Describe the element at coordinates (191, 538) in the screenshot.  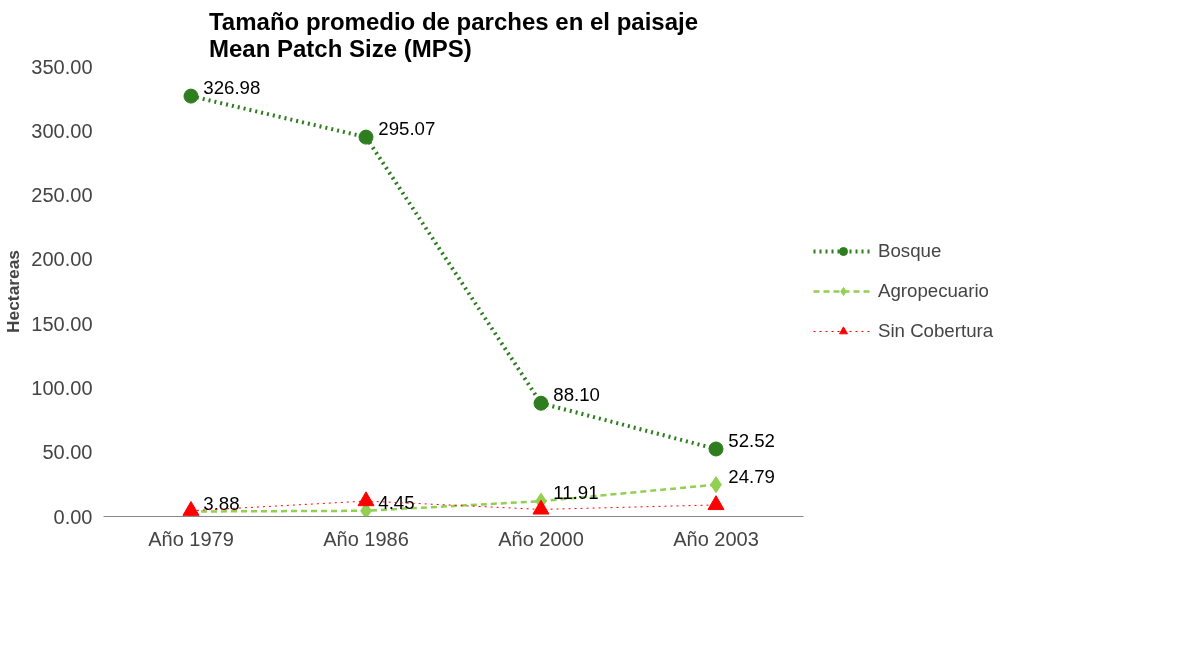
I see `x-tick-label: Año 1979` at that location.